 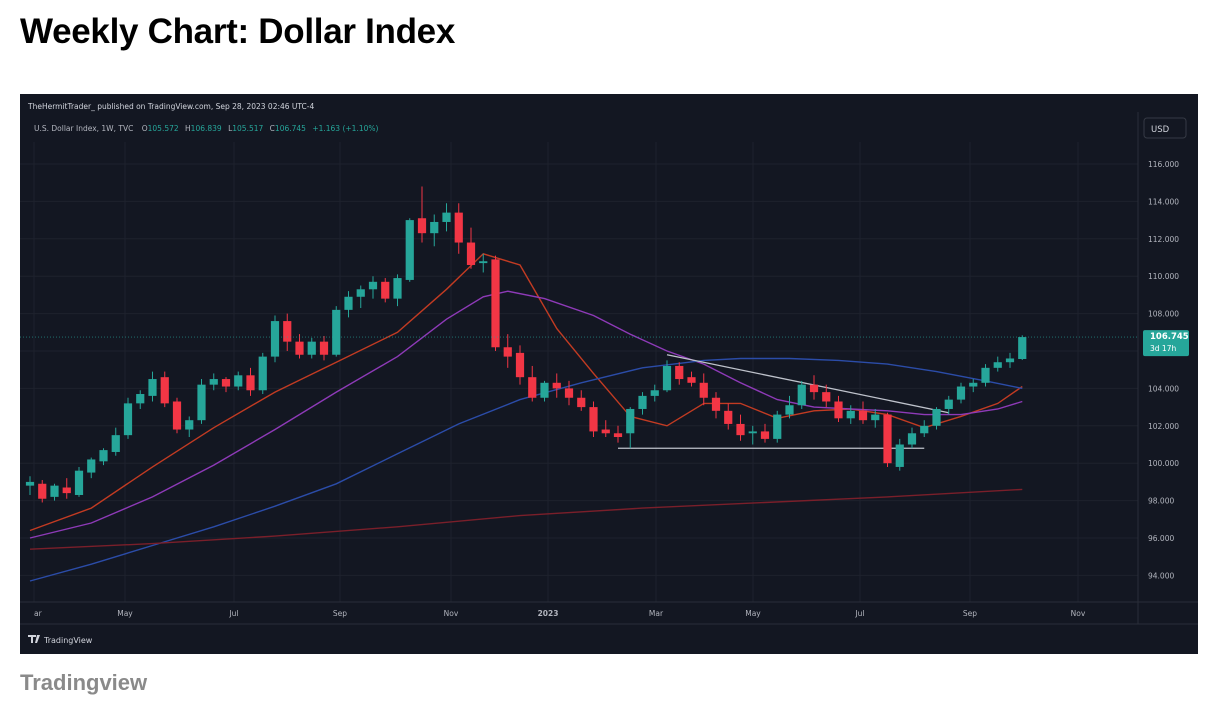 What do you see at coordinates (272, 128) in the screenshot?
I see `close-label: C` at bounding box center [272, 128].